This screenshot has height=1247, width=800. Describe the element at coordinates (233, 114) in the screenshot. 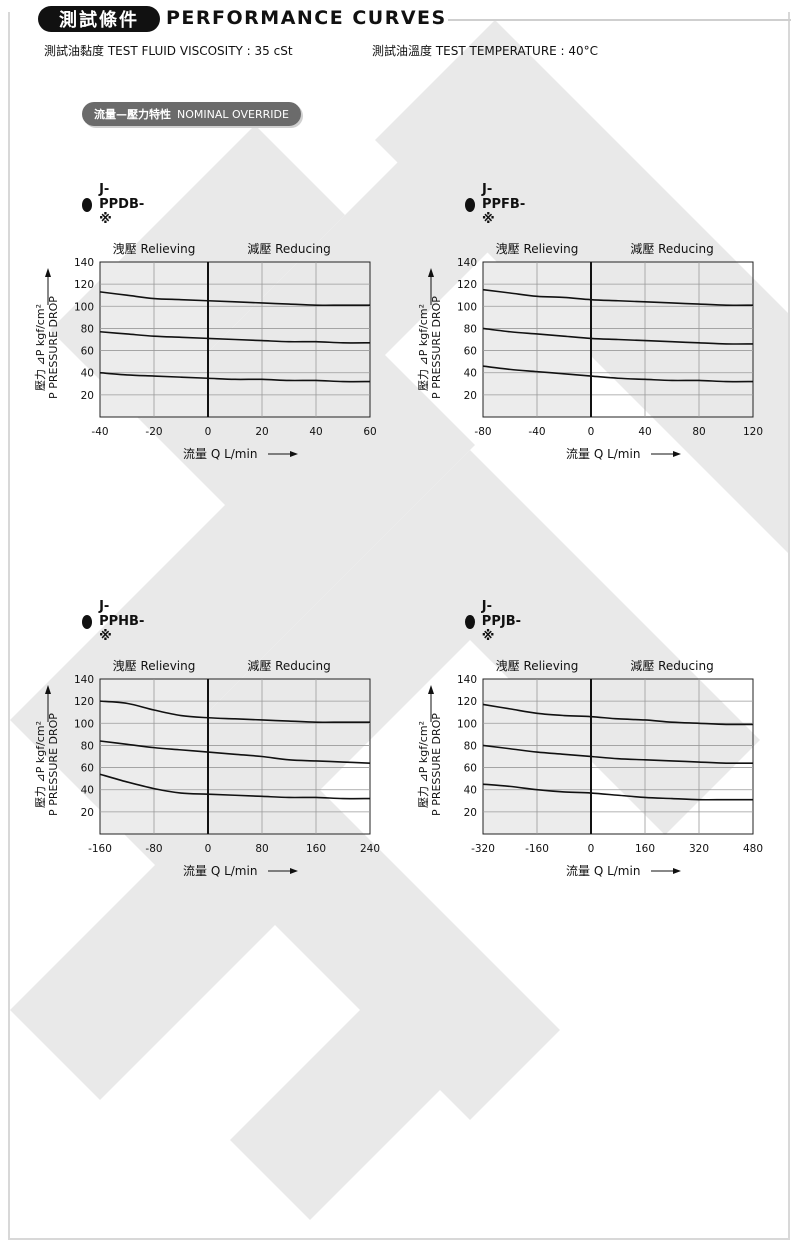

I see `override-badge-en: NOMINAL OVERRIDE` at that location.